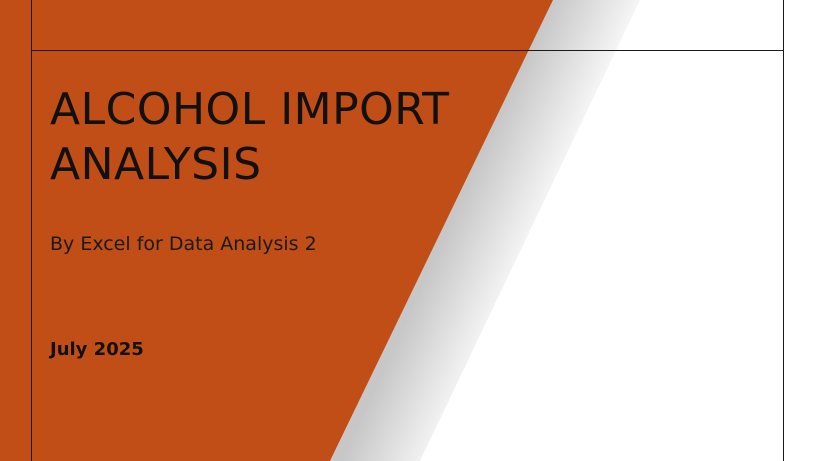 The image size is (820, 461). What do you see at coordinates (183, 244) in the screenshot?
I see `slide-subtitle: By Excel for Data Analysis 2` at bounding box center [183, 244].